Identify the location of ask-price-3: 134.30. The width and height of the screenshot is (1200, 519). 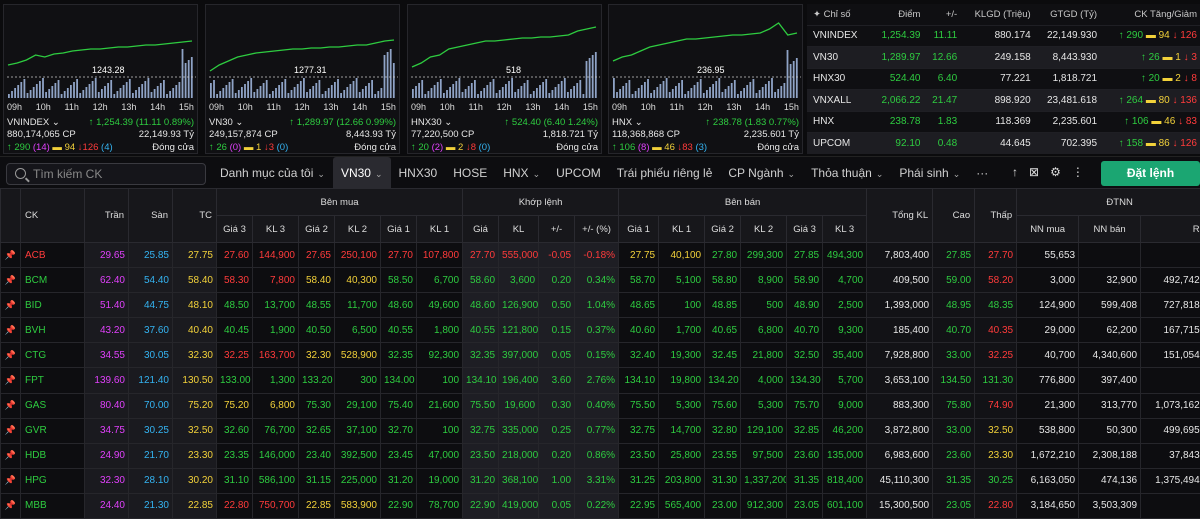
(805, 380).